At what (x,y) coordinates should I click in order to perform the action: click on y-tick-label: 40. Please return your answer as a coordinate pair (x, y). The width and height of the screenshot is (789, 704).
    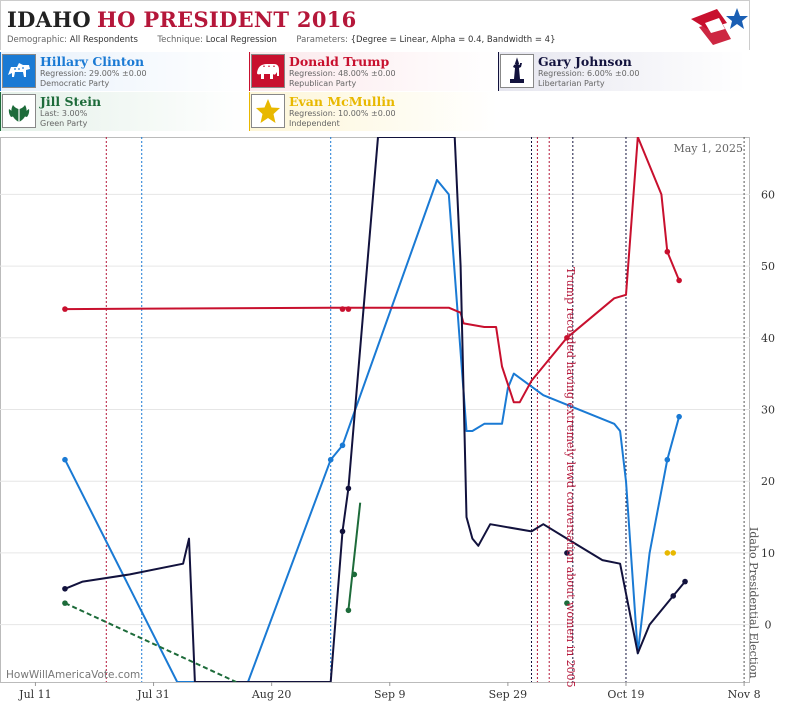
    Looking at the image, I should click on (768, 338).